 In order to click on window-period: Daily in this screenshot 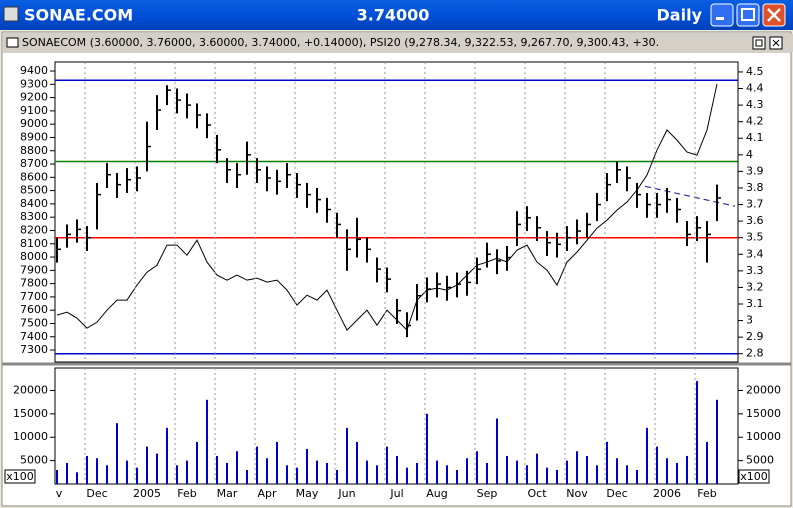, I will do `click(680, 15)`.